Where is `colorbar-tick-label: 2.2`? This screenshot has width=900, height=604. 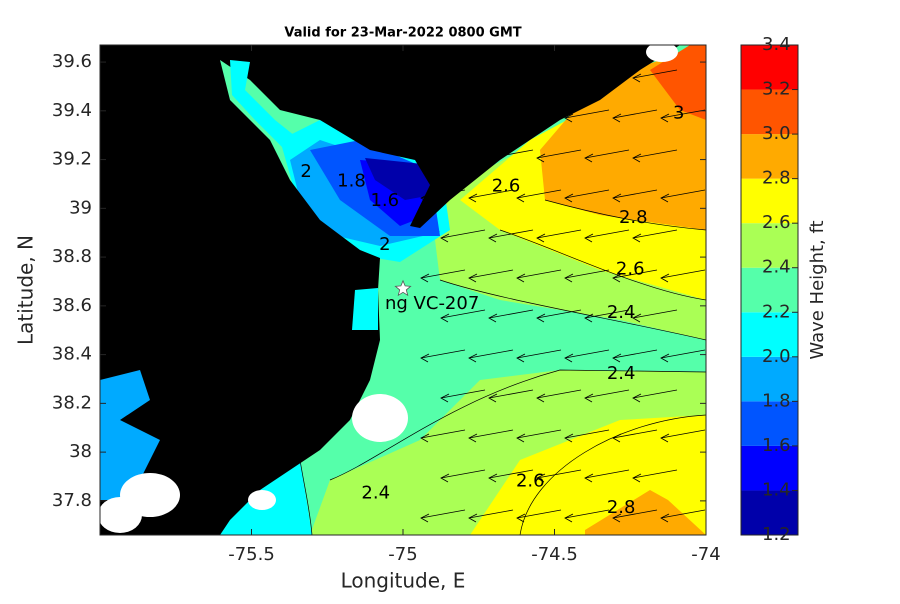 colorbar-tick-label: 2.2 is located at coordinates (776, 311).